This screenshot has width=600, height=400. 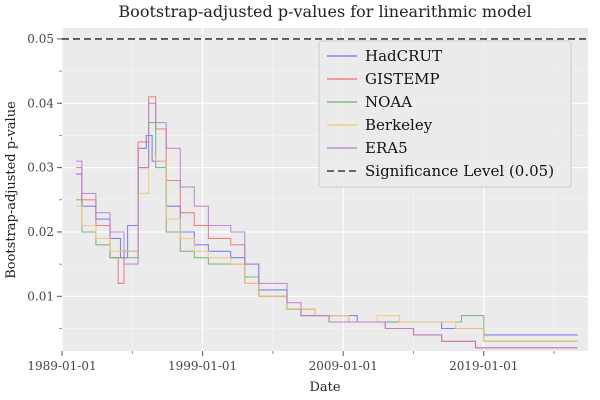 I want to click on y-tick-label: 0.02, so click(x=40, y=232).